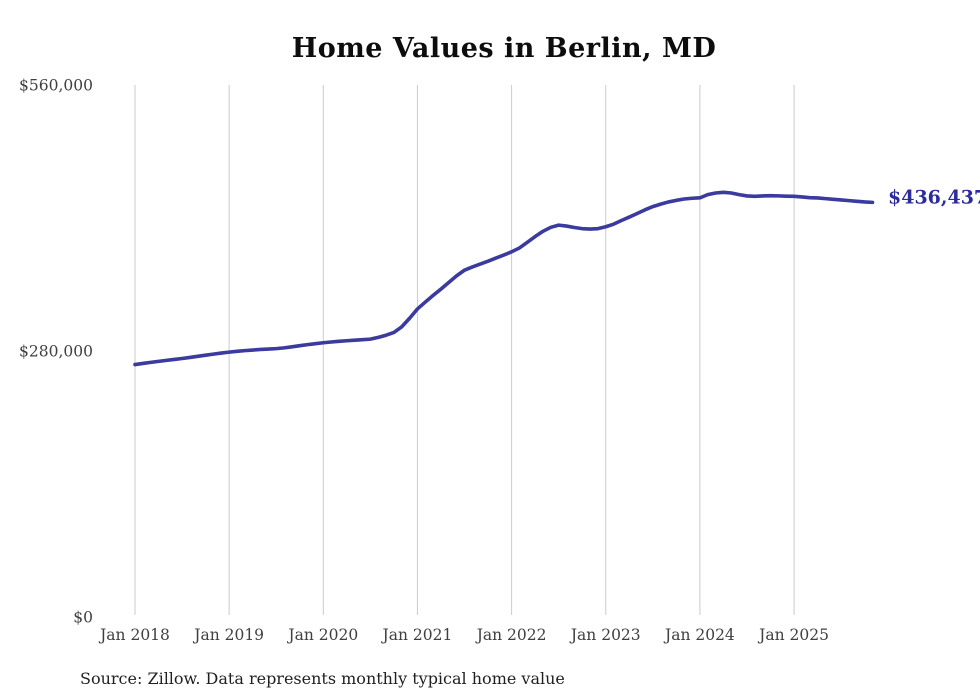 This screenshot has height=699, width=980. Describe the element at coordinates (793, 635) in the screenshot. I see `x-axis-tick-label: Jan 2025` at that location.